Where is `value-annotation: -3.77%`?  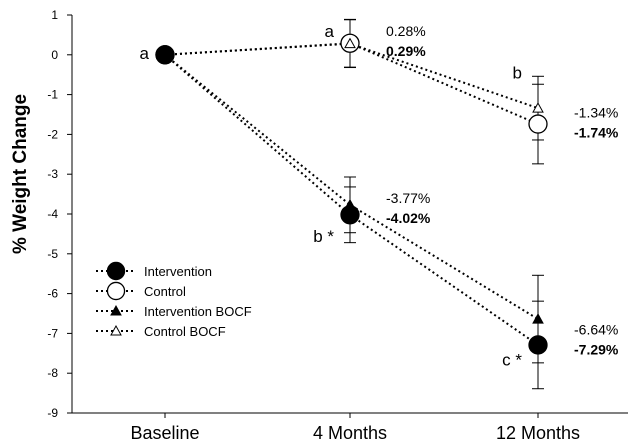
value-annotation: -3.77% is located at coordinates (408, 198).